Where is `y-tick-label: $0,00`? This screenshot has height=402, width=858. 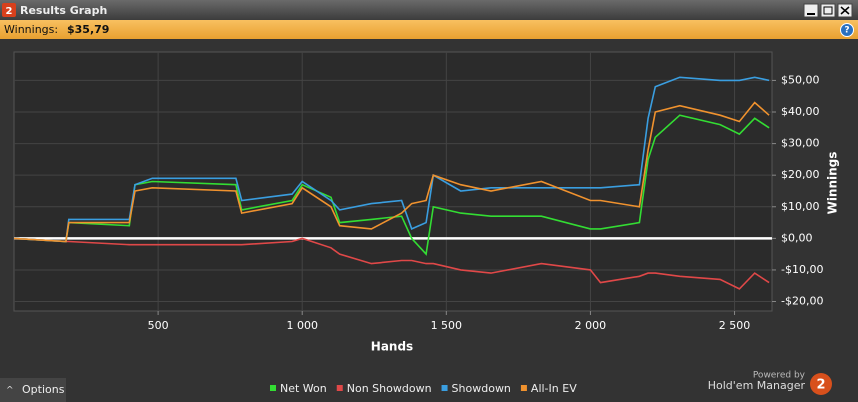 y-tick-label: $0,00 is located at coordinates (797, 237).